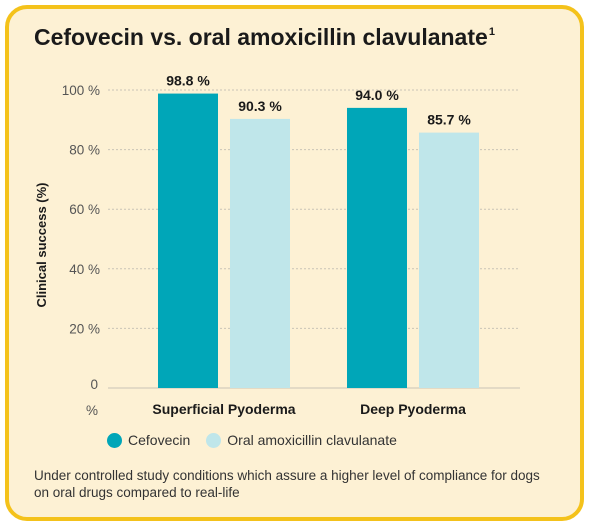 This screenshot has width=589, height=530. What do you see at coordinates (188, 81) in the screenshot?
I see `data-label: 98.8 %` at bounding box center [188, 81].